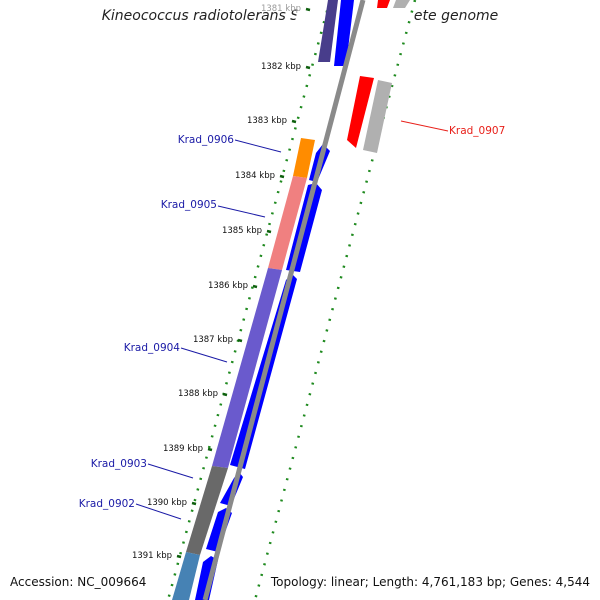  I want to click on gene-label-krad-0905: Krad_0905, so click(189, 205).